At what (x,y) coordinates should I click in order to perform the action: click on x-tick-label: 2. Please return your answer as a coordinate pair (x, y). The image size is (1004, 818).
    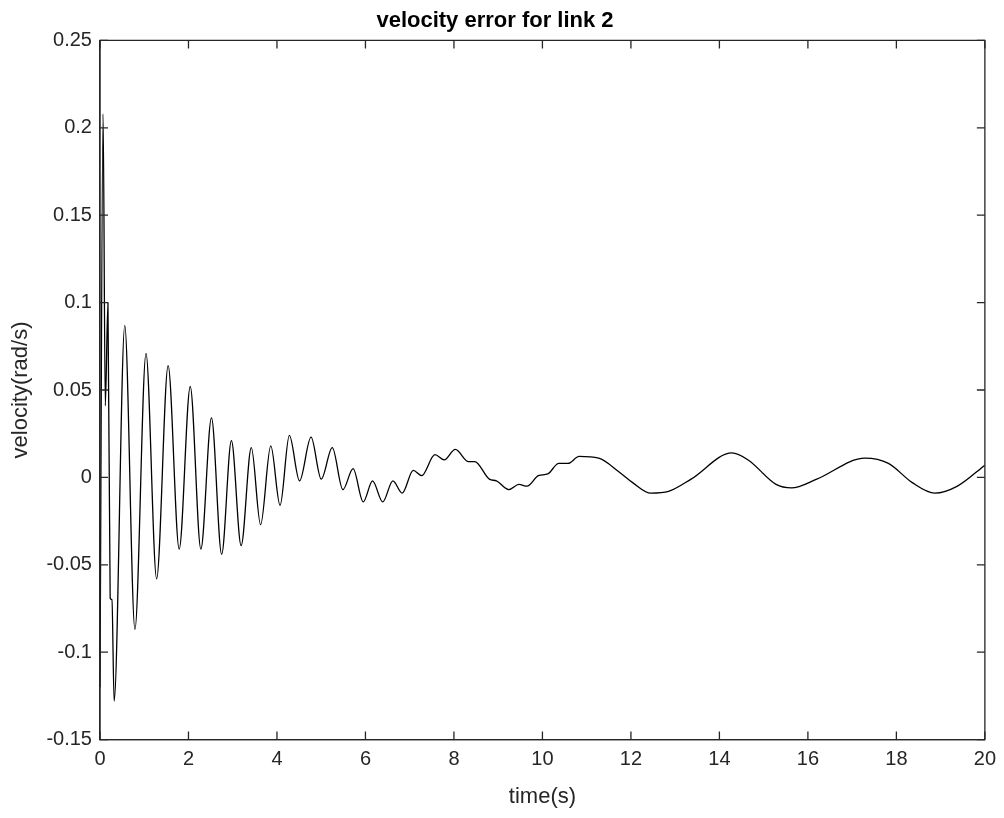
    Looking at the image, I should click on (188, 758).